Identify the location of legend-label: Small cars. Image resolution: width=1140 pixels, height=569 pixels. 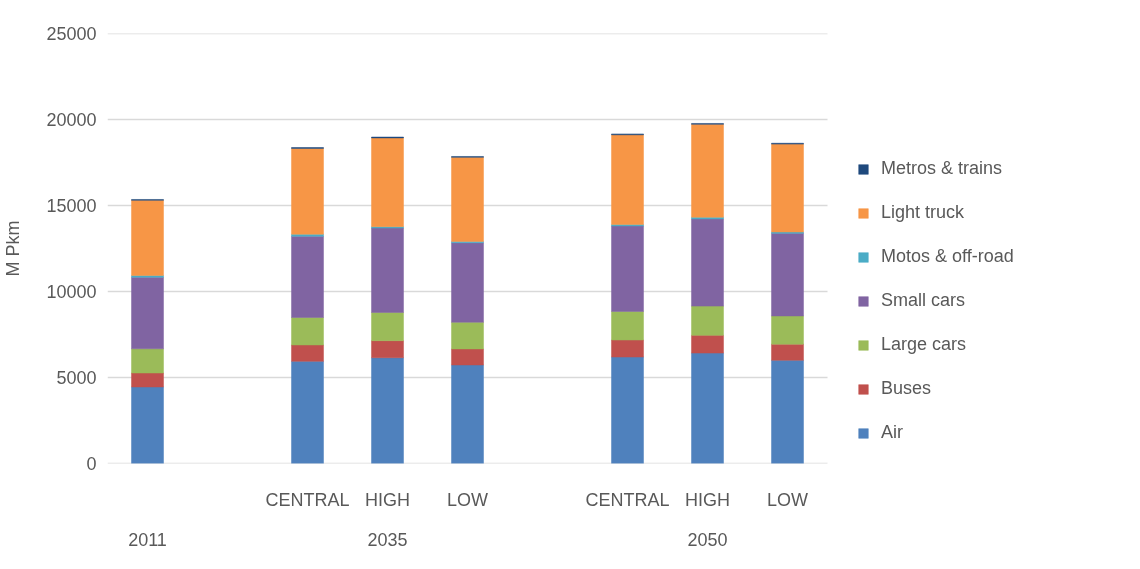
(923, 300).